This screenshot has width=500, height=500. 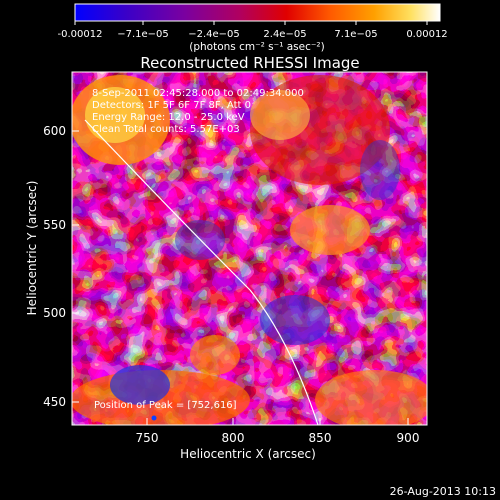 What do you see at coordinates (320, 438) in the screenshot?
I see `x-tick-label: 850` at bounding box center [320, 438].